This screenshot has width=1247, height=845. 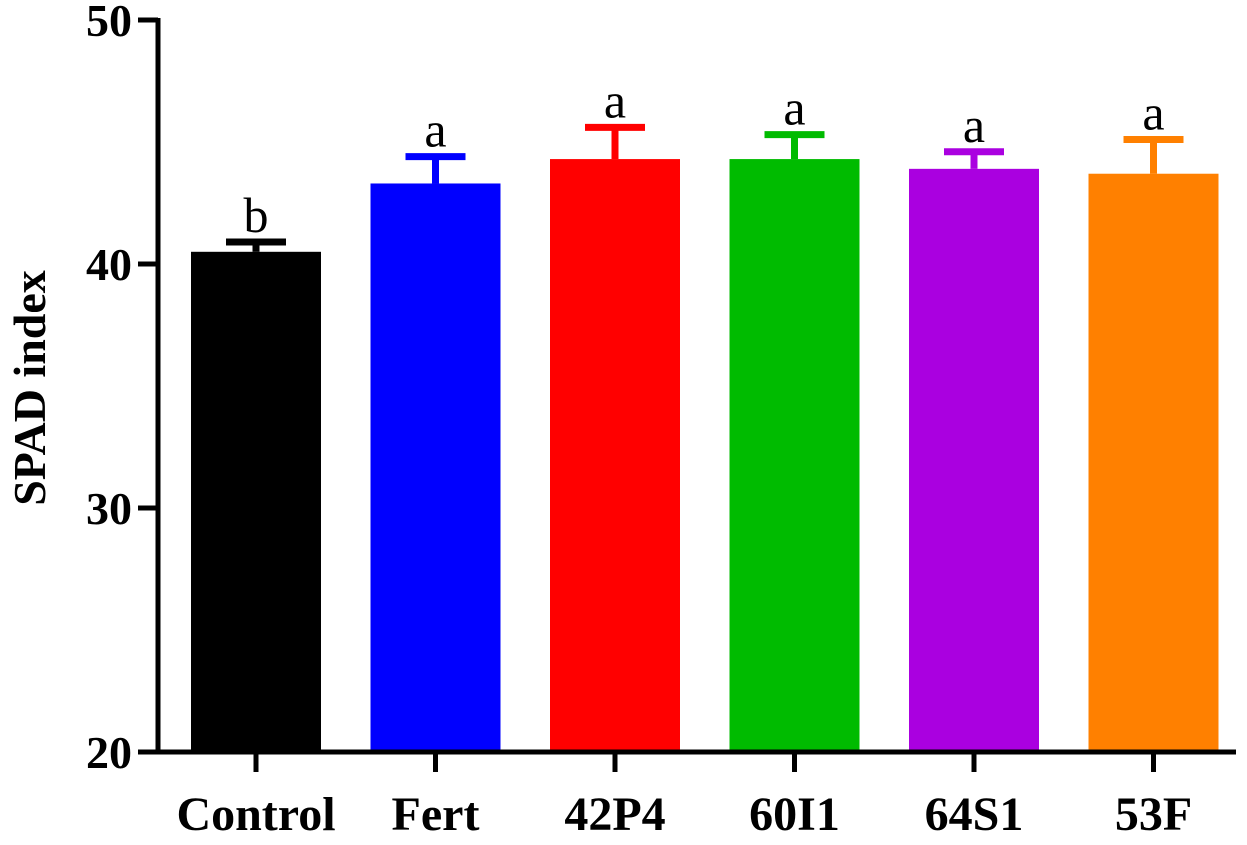 I want to click on x-tick-label: 60I1, so click(x=794, y=814).